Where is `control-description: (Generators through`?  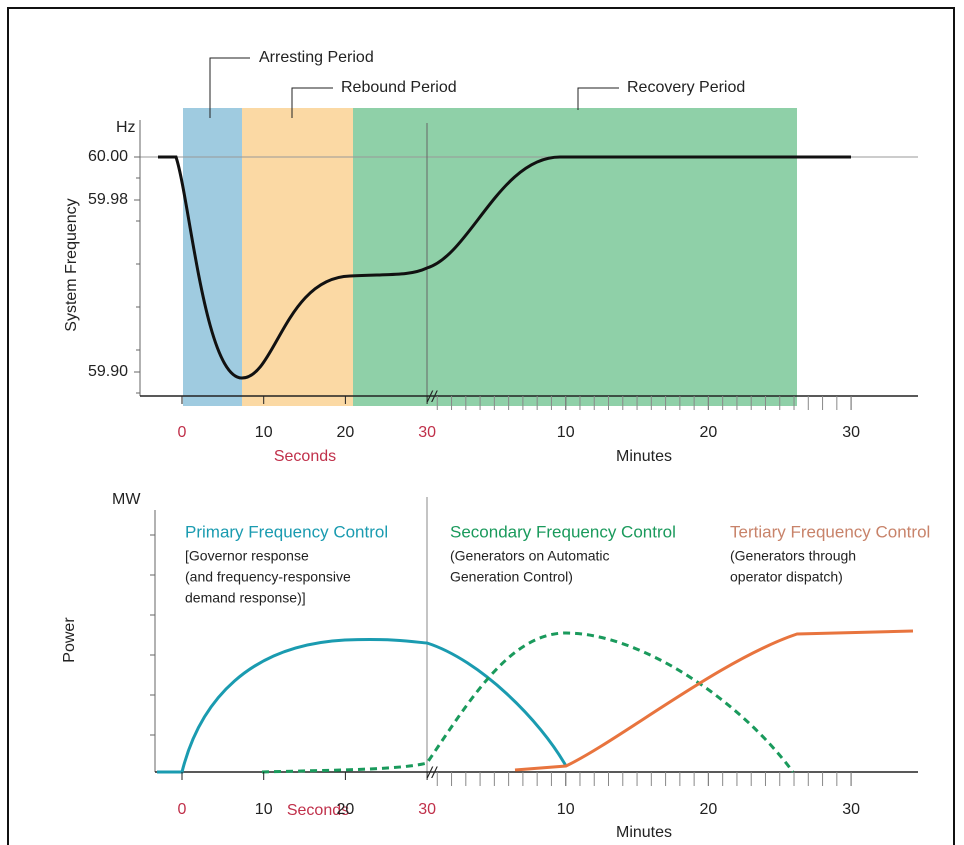
control-description: (Generators through is located at coordinates (793, 556).